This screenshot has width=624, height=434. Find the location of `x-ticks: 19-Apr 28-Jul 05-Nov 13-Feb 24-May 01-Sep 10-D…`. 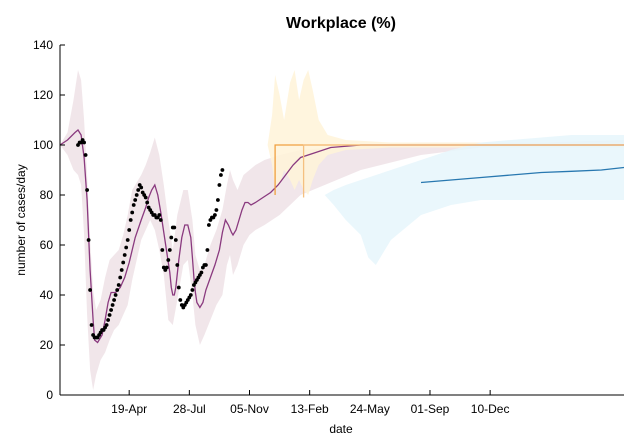

x-ticks: 19-Apr 28-Jul 05-Nov 13-Feb 24-May 01-Sep 10-D… is located at coordinates (310, 403).